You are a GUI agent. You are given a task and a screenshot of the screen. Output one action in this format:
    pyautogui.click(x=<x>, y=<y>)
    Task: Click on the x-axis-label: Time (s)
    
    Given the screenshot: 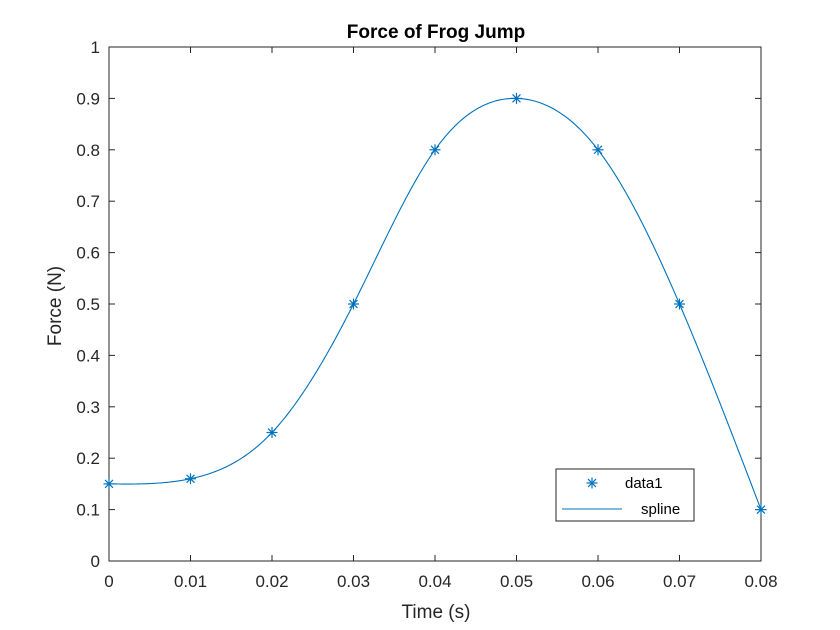 What is the action you would take?
    pyautogui.click(x=436, y=612)
    